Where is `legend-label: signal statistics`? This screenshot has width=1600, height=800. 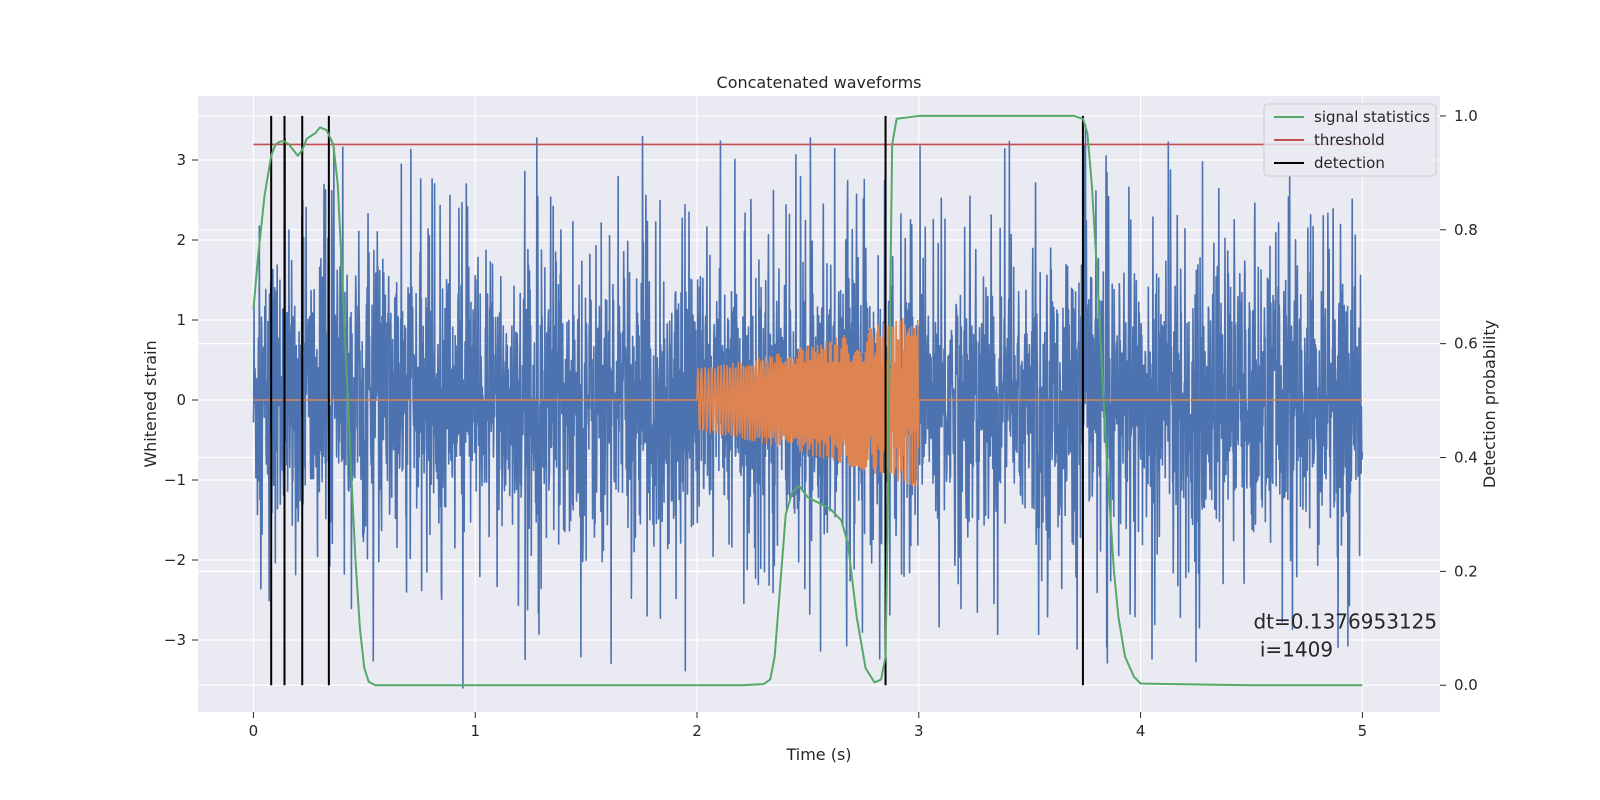 legend-label: signal statistics is located at coordinates (1372, 117).